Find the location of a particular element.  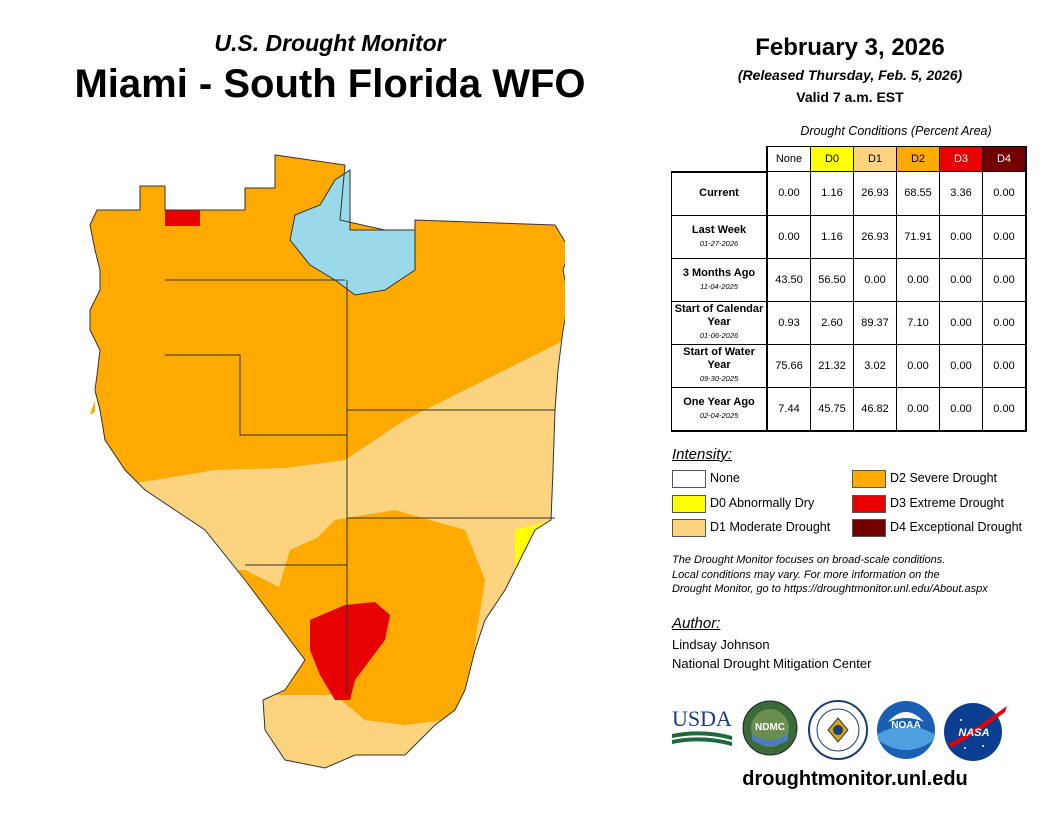

usda-logo-text: USDA is located at coordinates (702, 718).